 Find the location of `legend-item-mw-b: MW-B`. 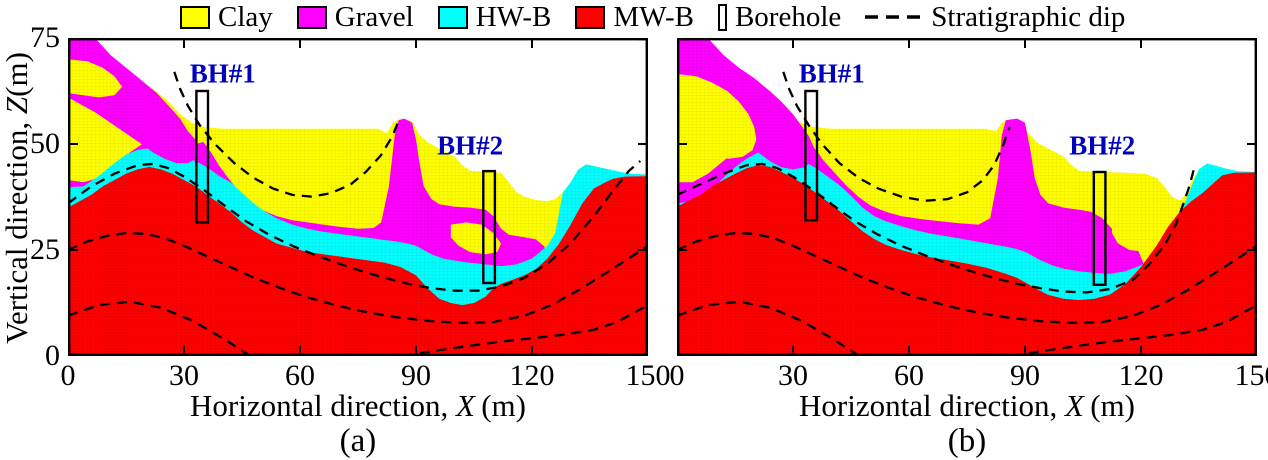

legend-item-mw-b: MW-B is located at coordinates (634, 17).